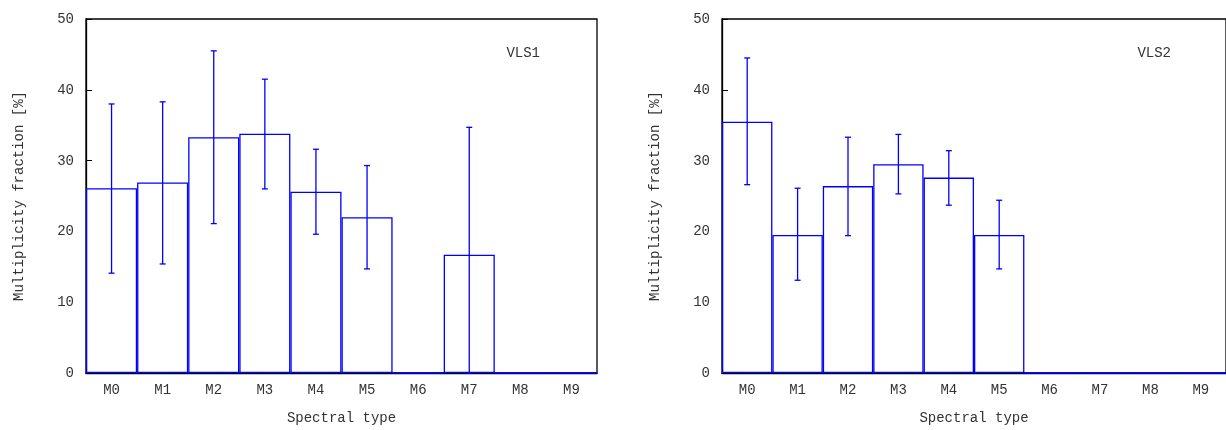  I want to click on annotation: VLS1, so click(523, 53).